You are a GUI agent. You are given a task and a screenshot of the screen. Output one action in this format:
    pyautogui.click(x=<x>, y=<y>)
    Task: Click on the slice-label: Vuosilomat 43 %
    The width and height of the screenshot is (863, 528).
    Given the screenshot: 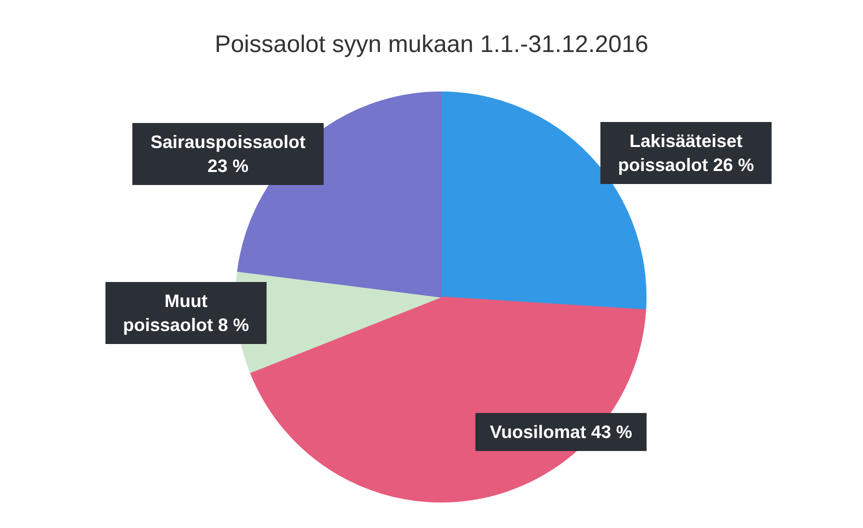 What is the action you would take?
    pyautogui.click(x=561, y=432)
    